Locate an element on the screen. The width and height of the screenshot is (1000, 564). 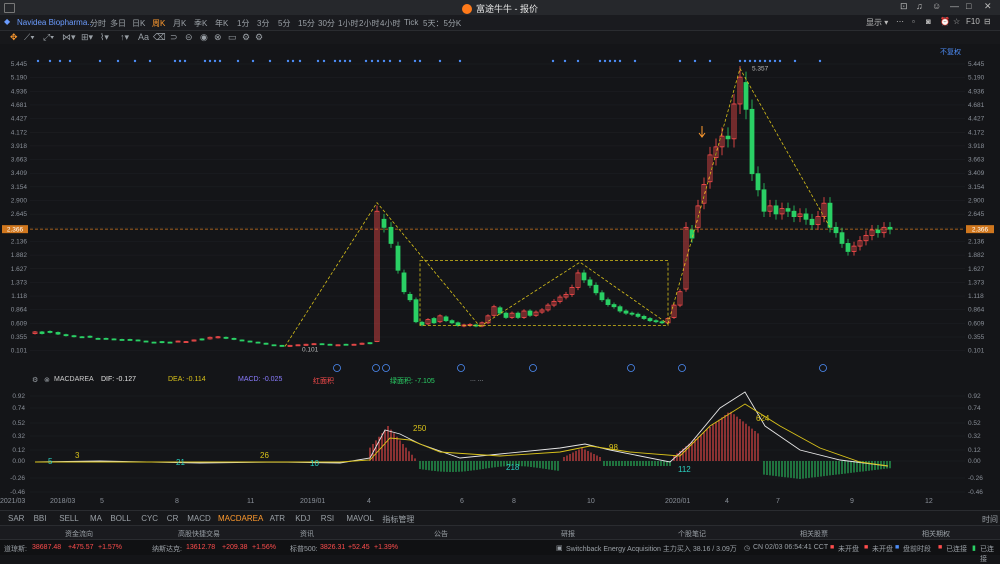
screenshot-icon: ▫ is located at coordinates (913, 21).